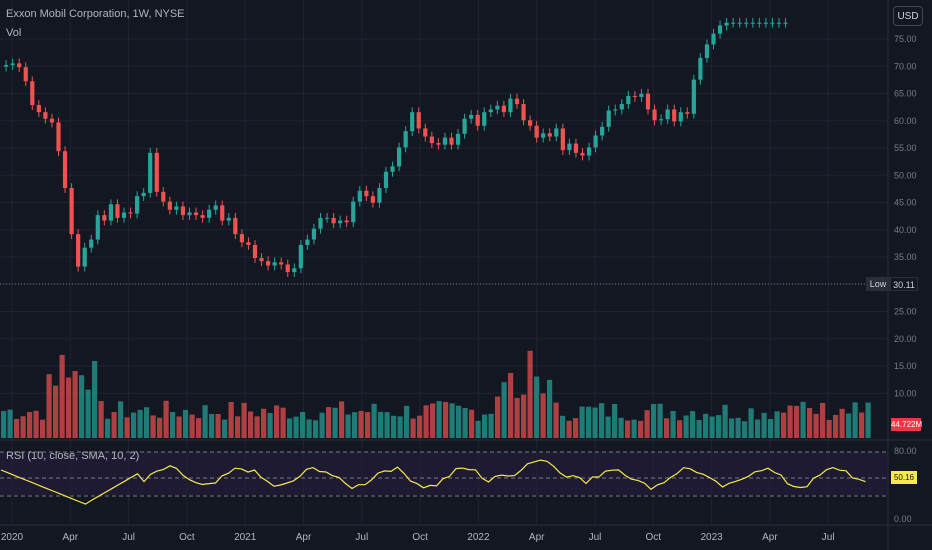 This screenshot has width=932, height=550. I want to click on currency-button: USD, so click(908, 16).